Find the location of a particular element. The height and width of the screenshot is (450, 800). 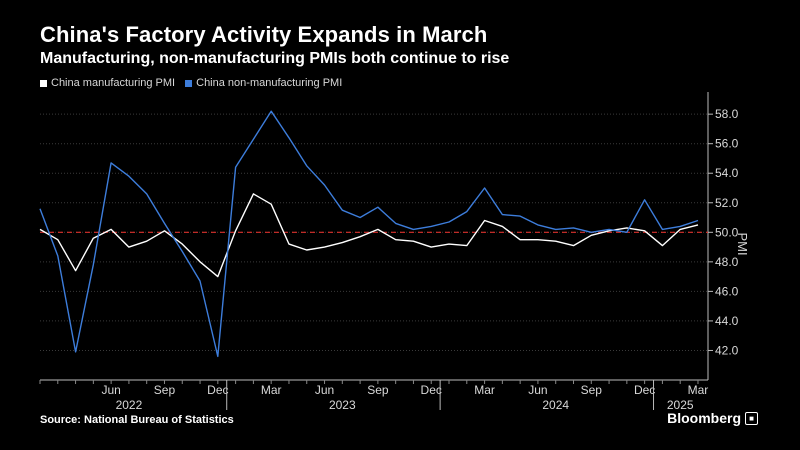

source-note: Source: National Bureau of Statistics is located at coordinates (137, 420).